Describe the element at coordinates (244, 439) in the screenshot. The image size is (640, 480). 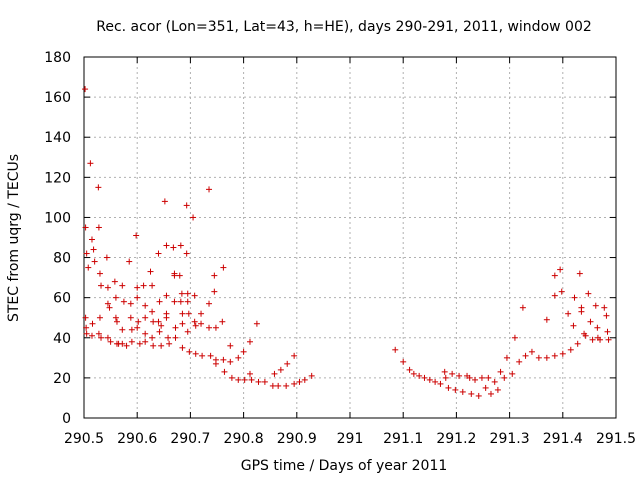
I see `x-tick-label: 290.8` at that location.